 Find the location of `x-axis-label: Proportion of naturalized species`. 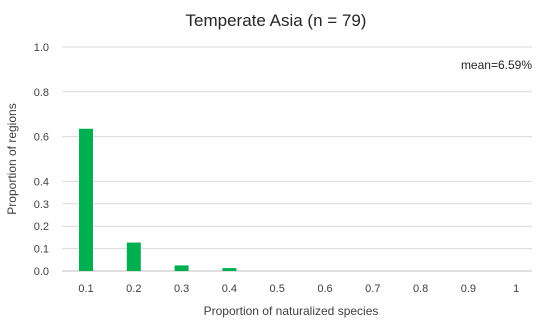

x-axis-label: Proportion of naturalized species is located at coordinates (291, 311).